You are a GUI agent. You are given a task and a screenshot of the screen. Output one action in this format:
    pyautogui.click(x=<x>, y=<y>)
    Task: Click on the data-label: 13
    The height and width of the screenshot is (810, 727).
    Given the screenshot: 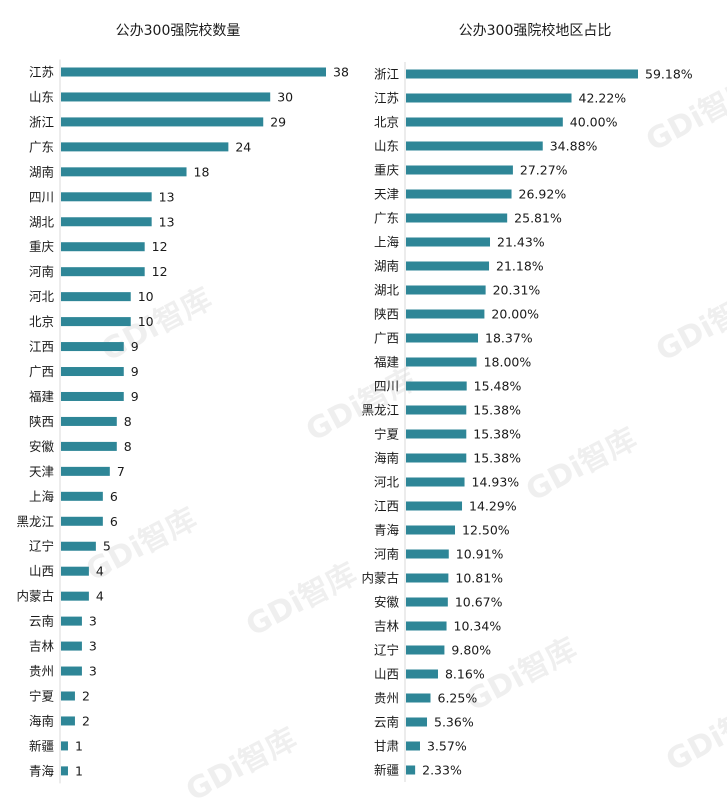 What is the action you would take?
    pyautogui.click(x=167, y=196)
    